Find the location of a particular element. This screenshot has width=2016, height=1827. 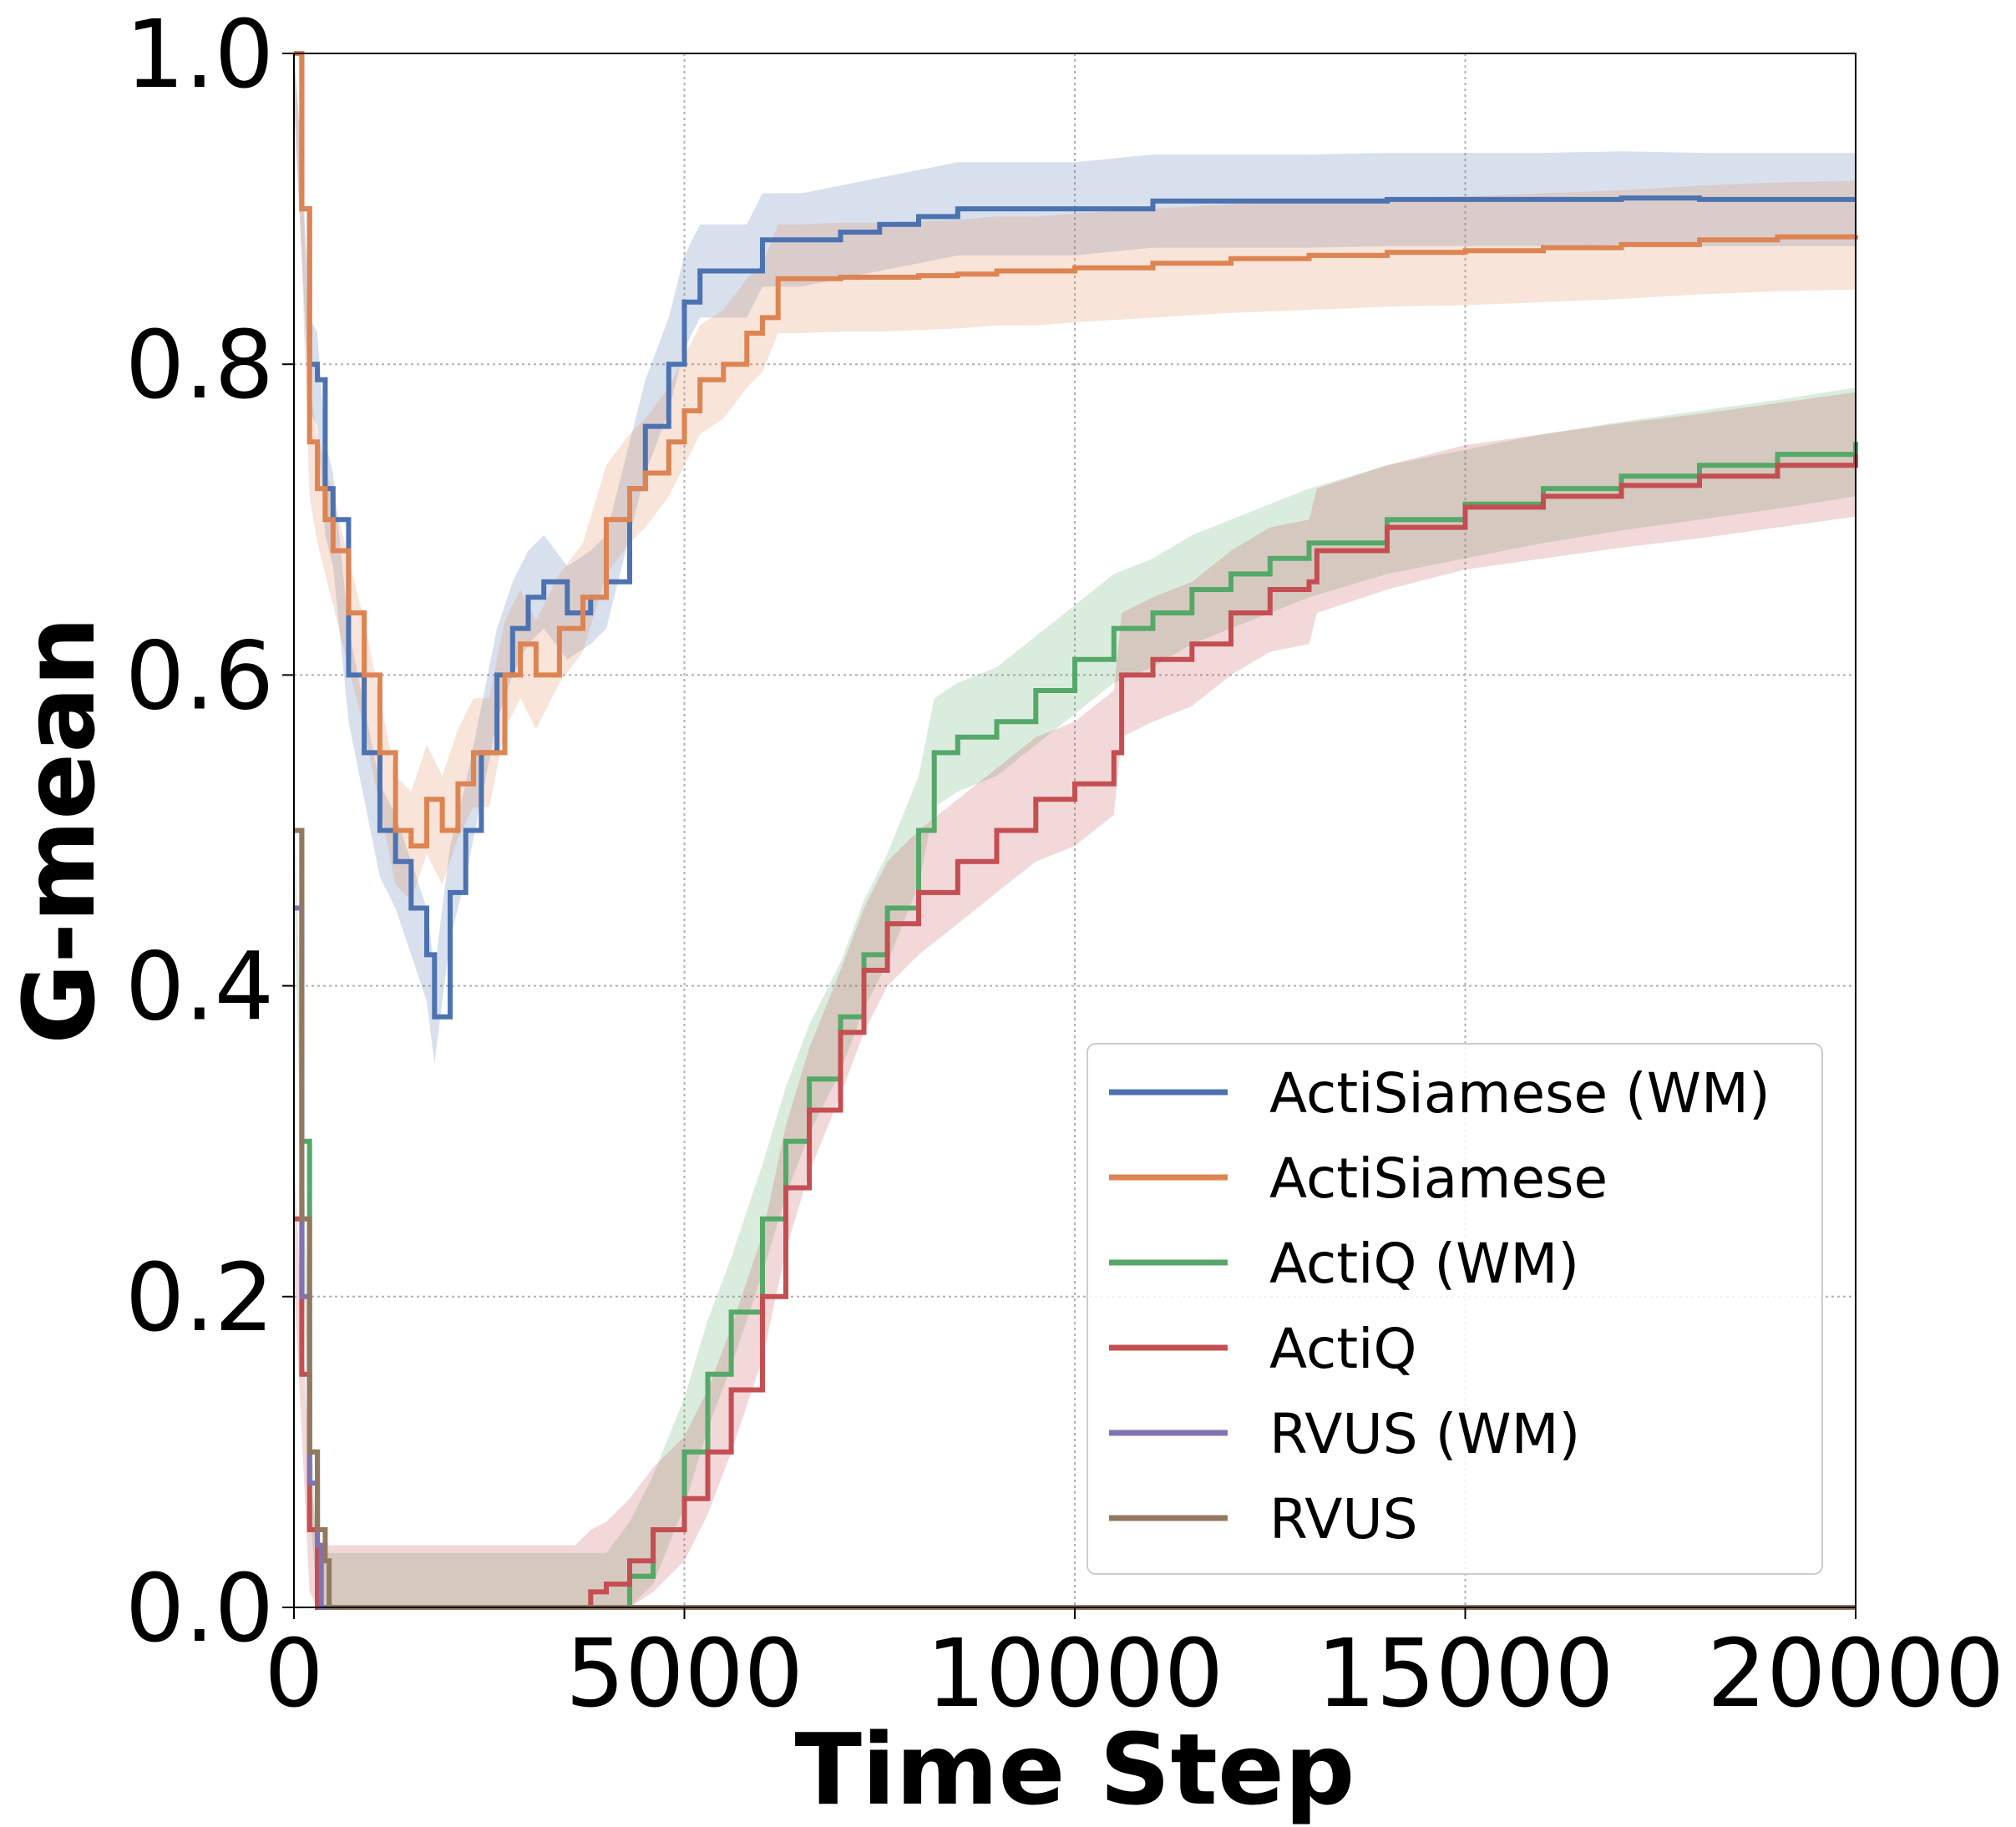

legend-label: ActiSiamese (WM) is located at coordinates (1519, 1093).